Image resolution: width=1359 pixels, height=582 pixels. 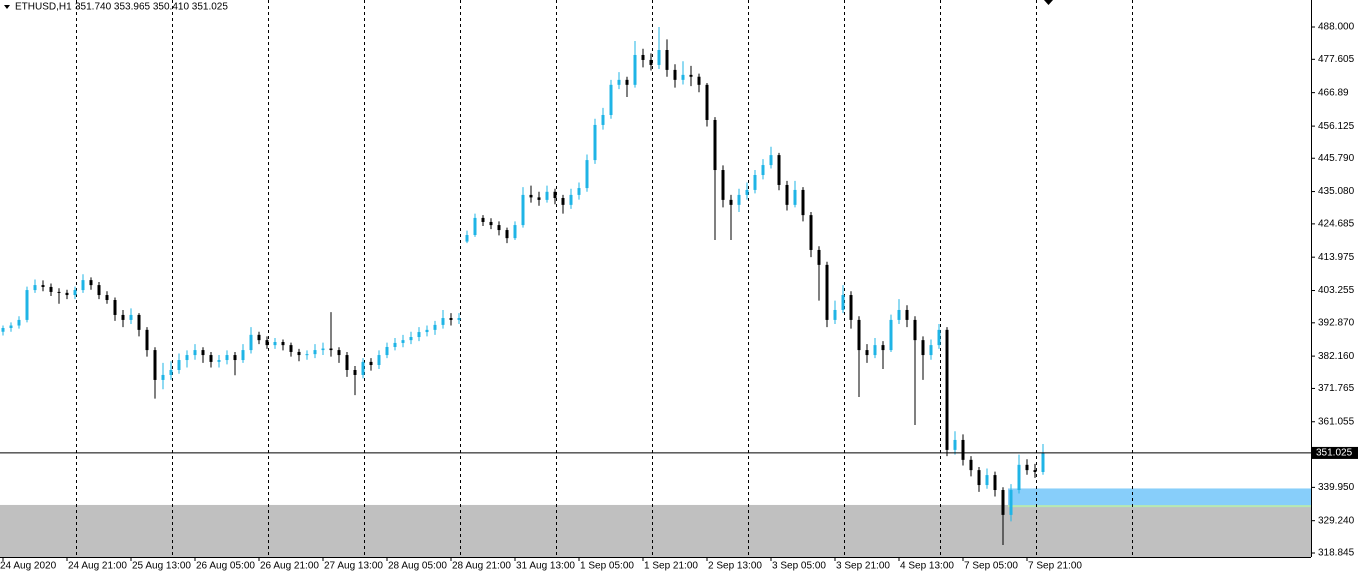 I want to click on x-tick-label: 1 Sep 05:00, so click(x=607, y=566).